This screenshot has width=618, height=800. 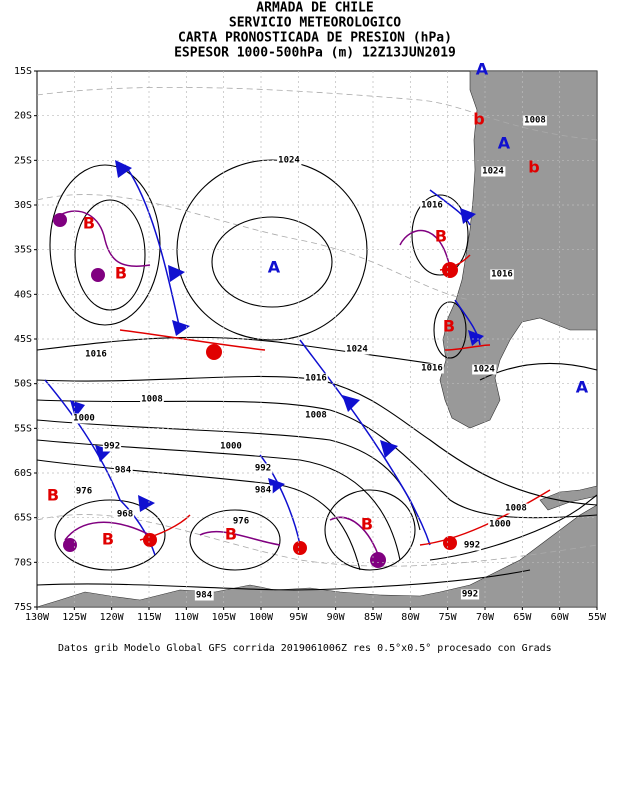 I want to click on lat-label: 50S, so click(x=23, y=384).